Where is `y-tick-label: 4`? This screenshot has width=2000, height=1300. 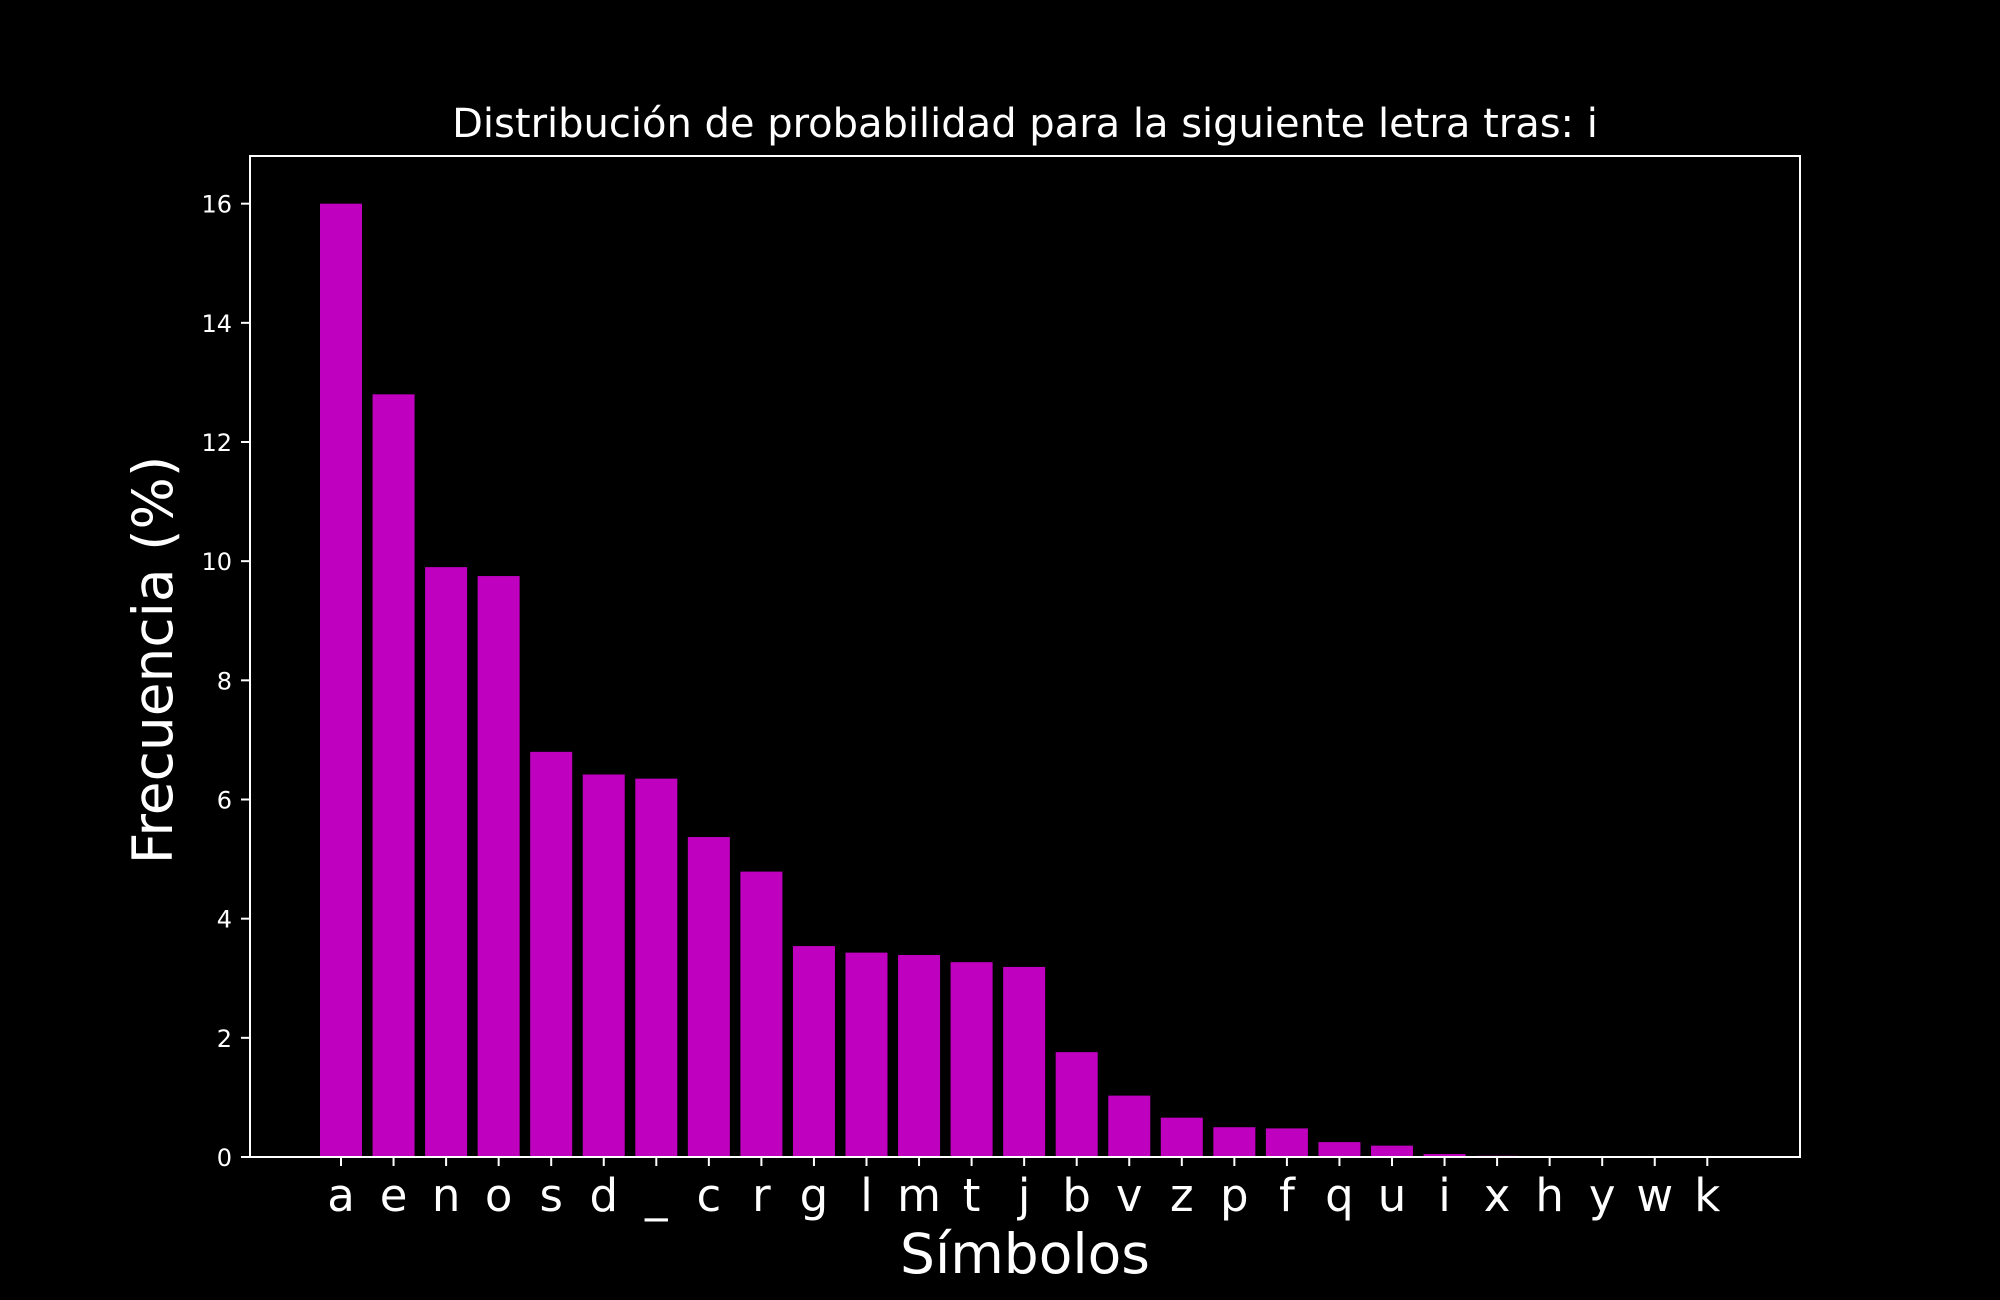 y-tick-label: 4 is located at coordinates (224, 920).